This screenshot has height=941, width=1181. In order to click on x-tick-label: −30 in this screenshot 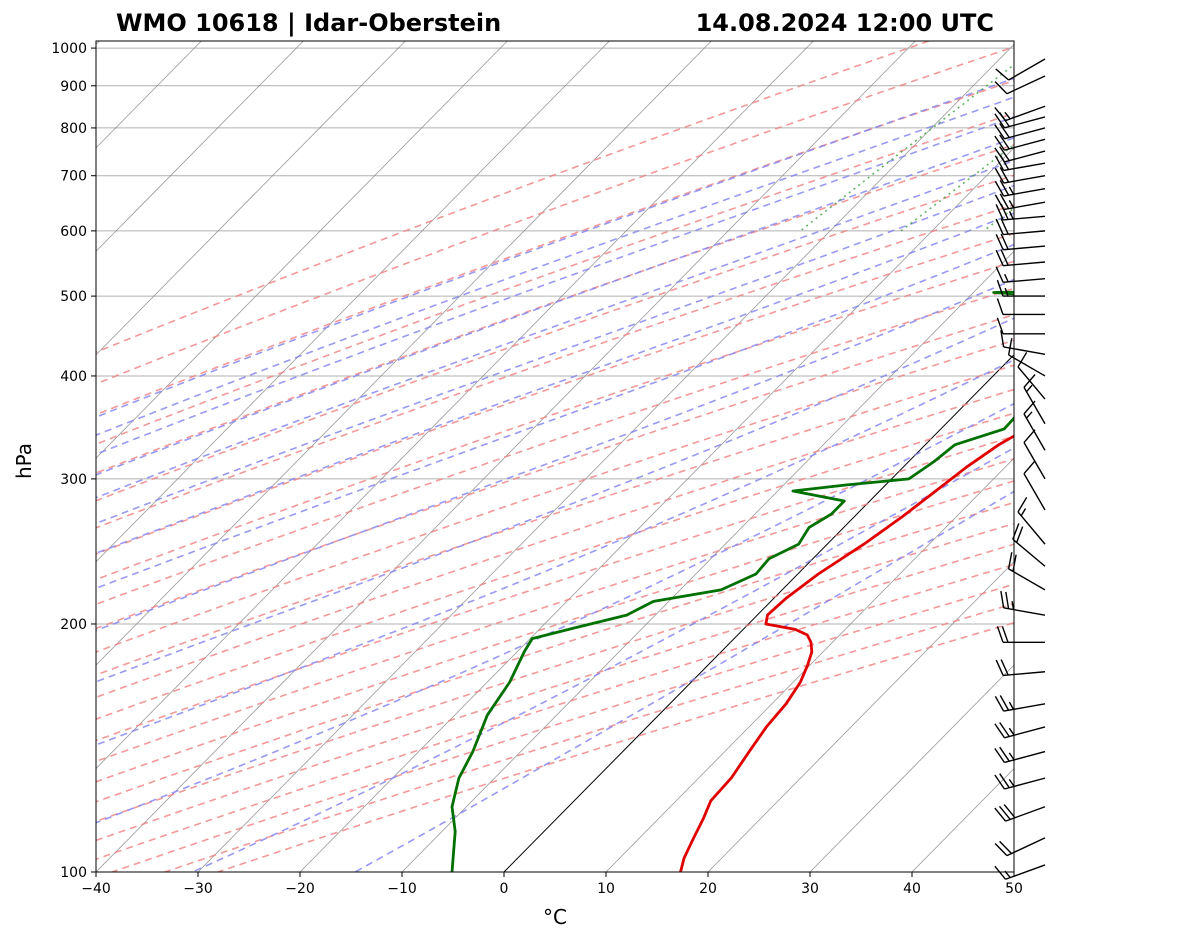, I will do `click(198, 889)`.